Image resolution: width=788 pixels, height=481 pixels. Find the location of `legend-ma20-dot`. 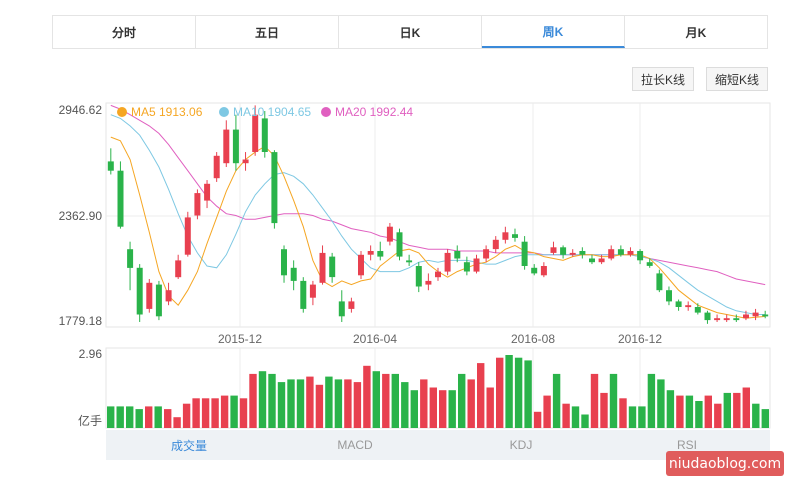

legend-ma20-dot is located at coordinates (326, 112).